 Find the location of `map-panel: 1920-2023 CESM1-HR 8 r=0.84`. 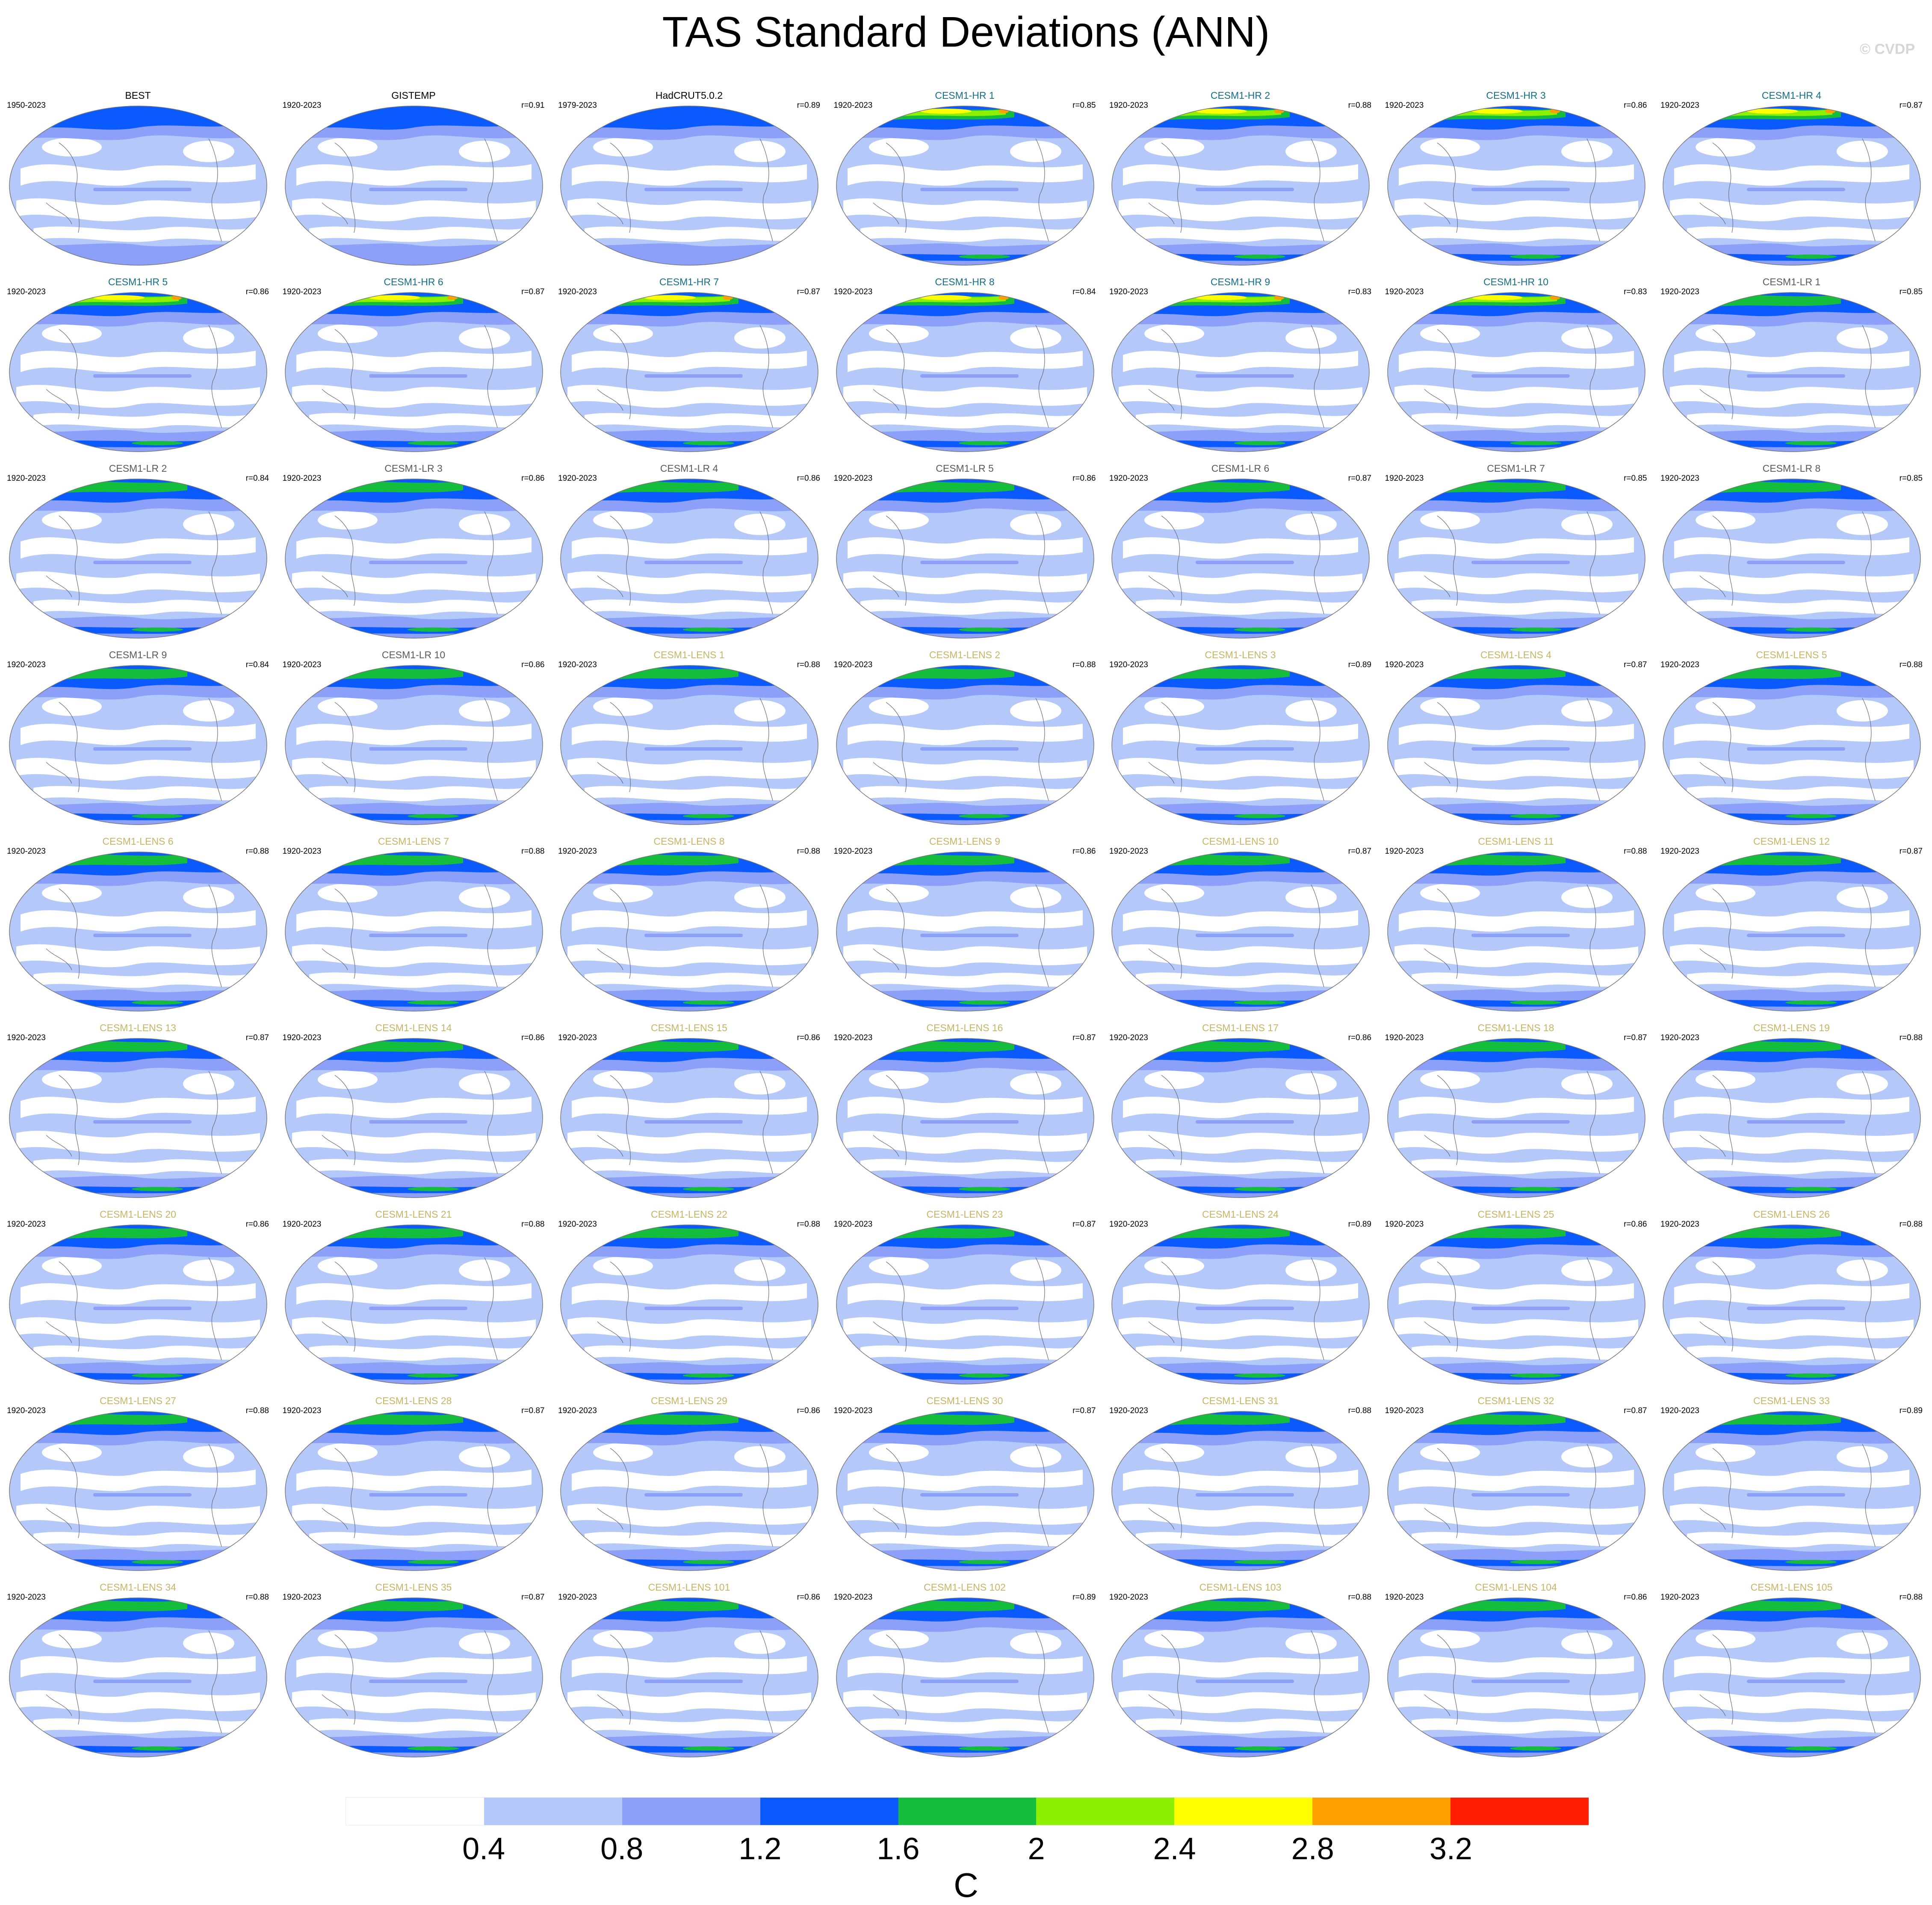

map-panel: 1920-2023 CESM1-HR 8 r=0.84 is located at coordinates (965, 366).